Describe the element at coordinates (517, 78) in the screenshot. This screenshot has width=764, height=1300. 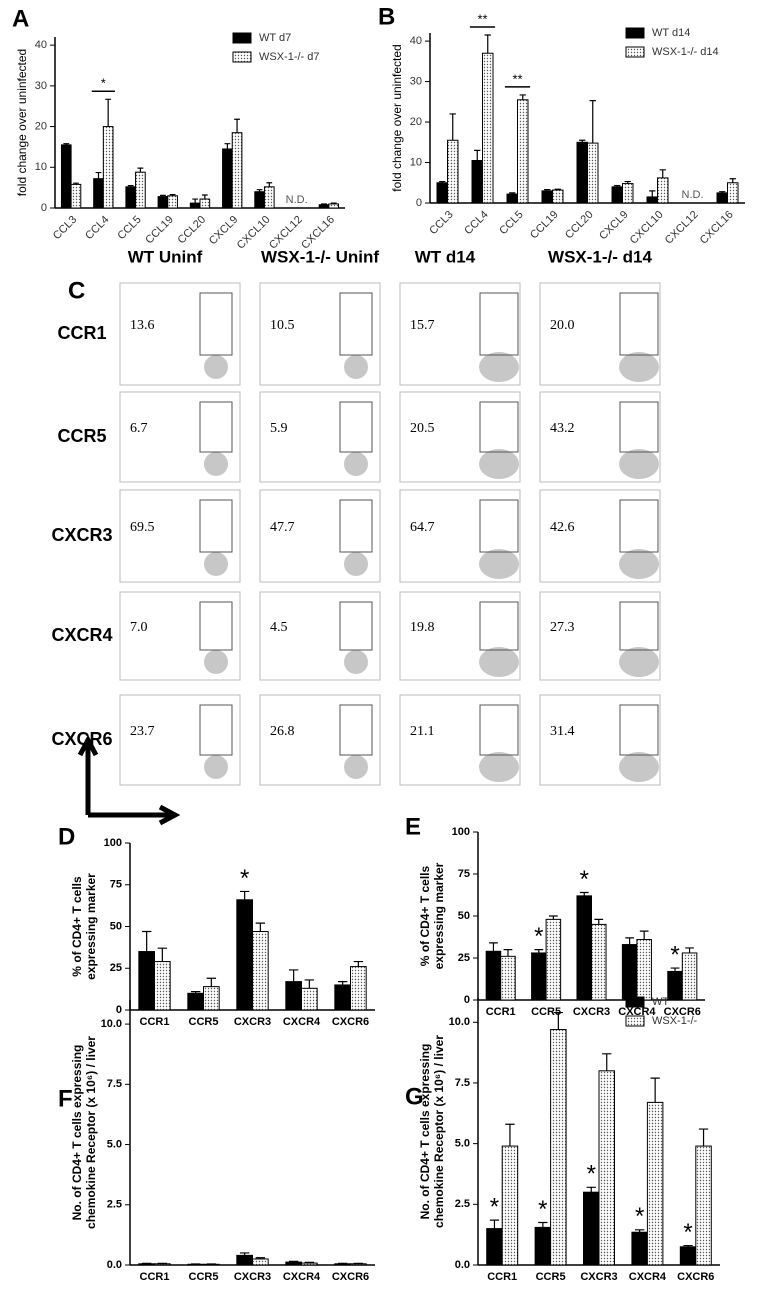
I see `annotation: **` at that location.